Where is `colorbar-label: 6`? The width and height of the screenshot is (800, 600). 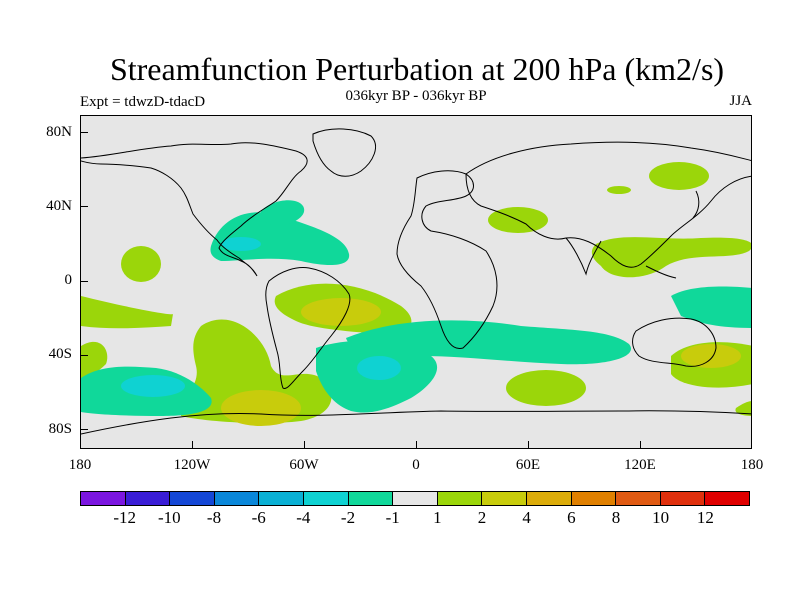 colorbar-label: 6 is located at coordinates (571, 517).